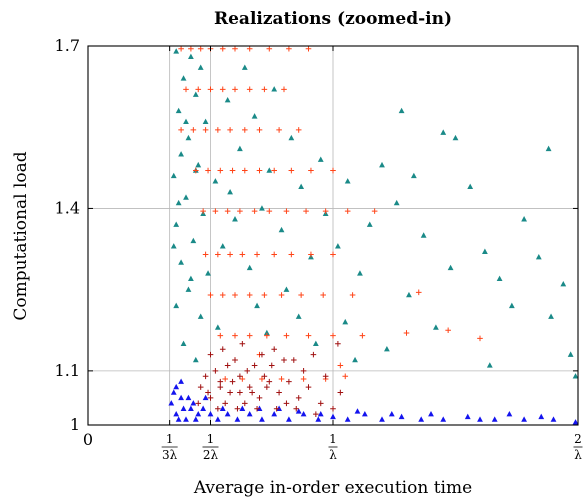 This screenshot has height=500, width=588. What do you see at coordinates (210, 447) in the screenshot?
I see `x-tick-label-2: 12λ` at bounding box center [210, 447].